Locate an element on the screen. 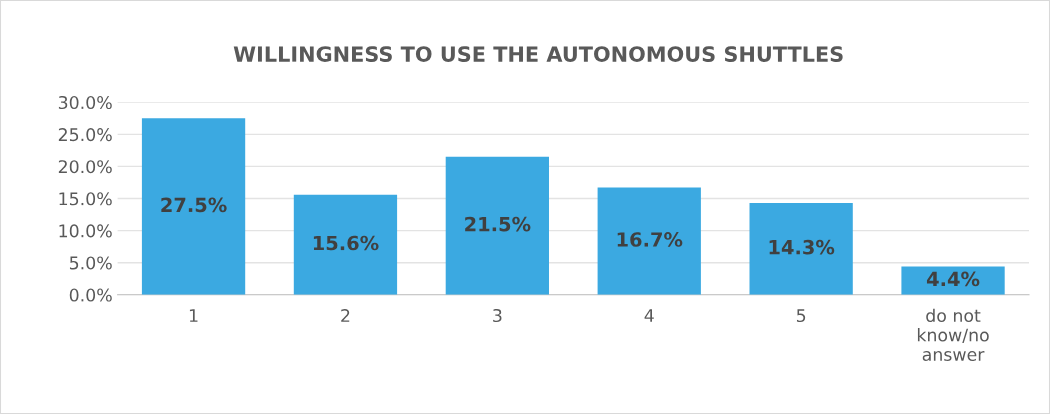 This screenshot has height=414, width=1050. data-label: 21.5% is located at coordinates (498, 224).